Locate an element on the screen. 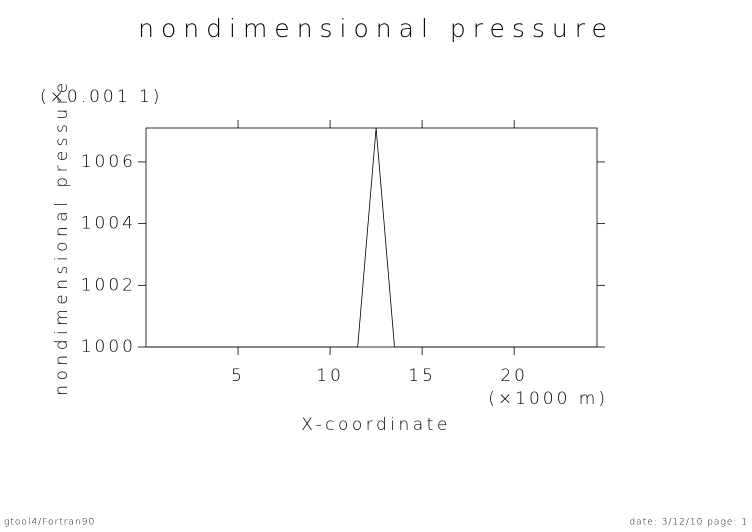  footer-right: date: 3/12/10 page: 1 is located at coordinates (688, 523).